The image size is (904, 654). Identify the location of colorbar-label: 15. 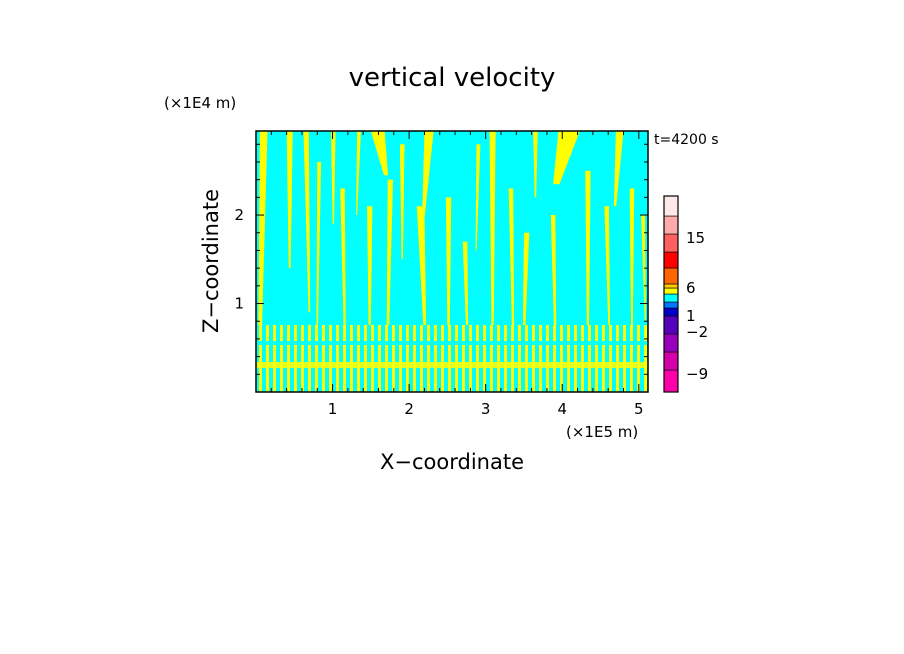
(695, 238).